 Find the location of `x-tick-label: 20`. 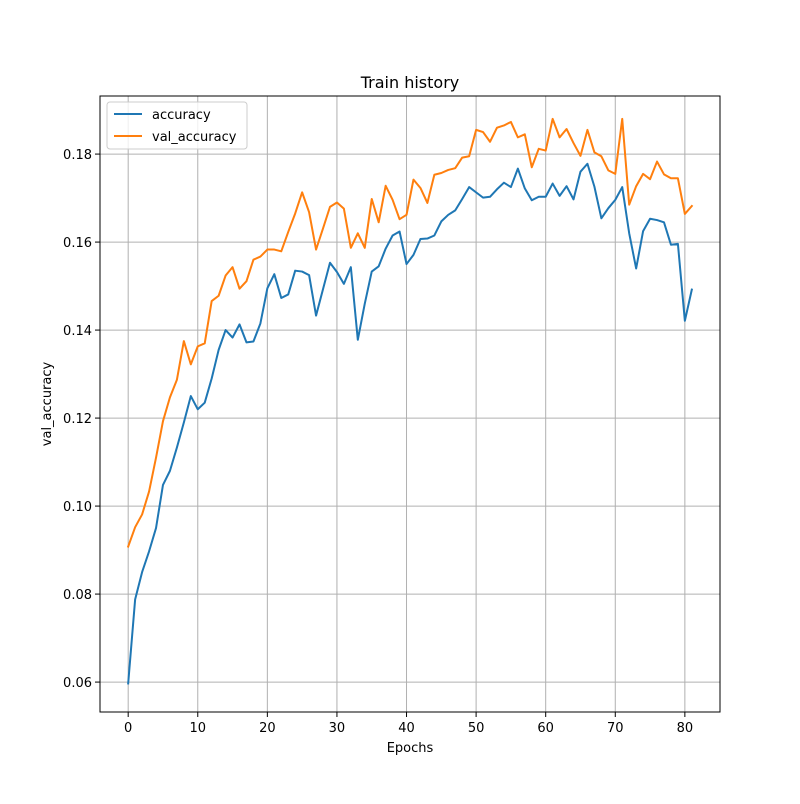

x-tick-label: 20 is located at coordinates (267, 728).